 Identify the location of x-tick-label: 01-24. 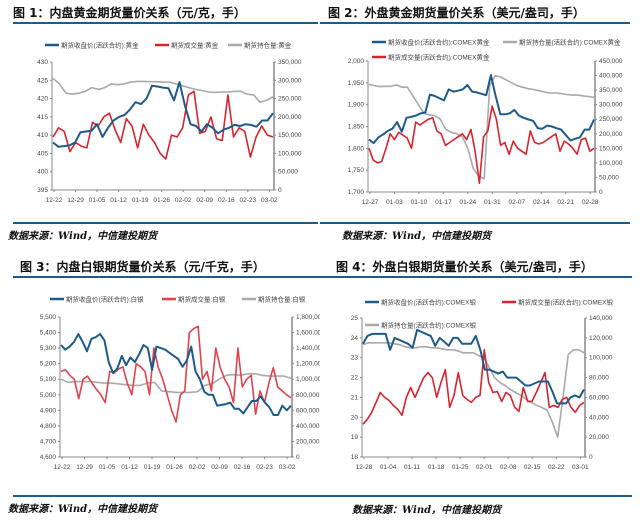
(468, 202).